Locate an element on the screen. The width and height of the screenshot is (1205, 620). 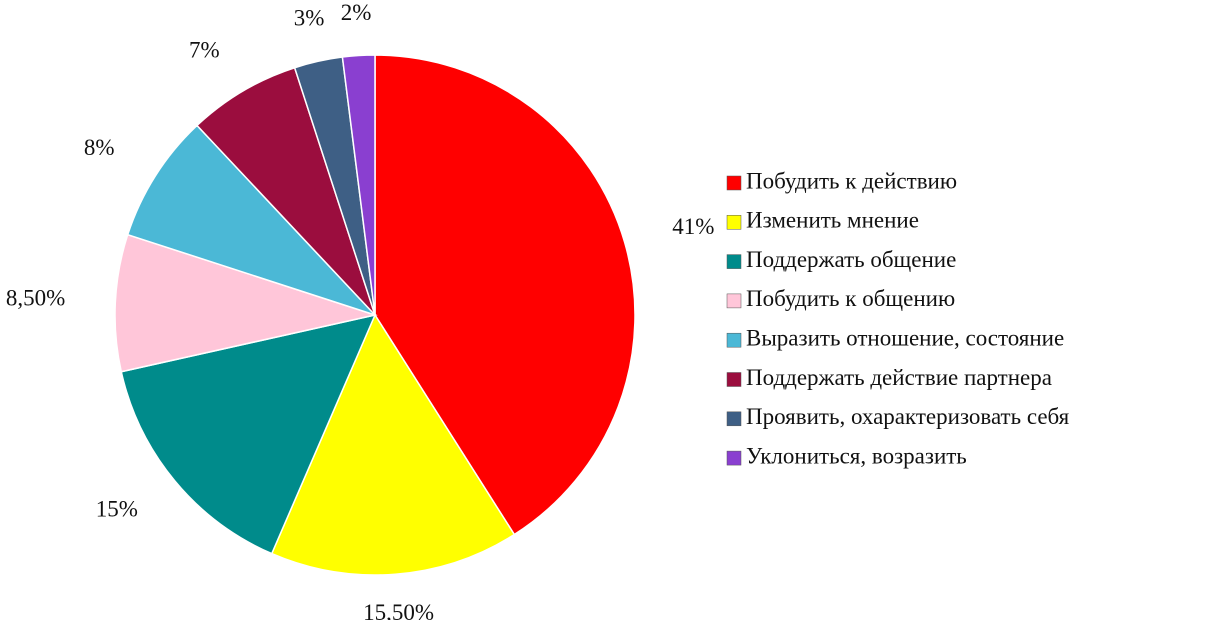
legend-label: Уклониться, возразить is located at coordinates (856, 455).